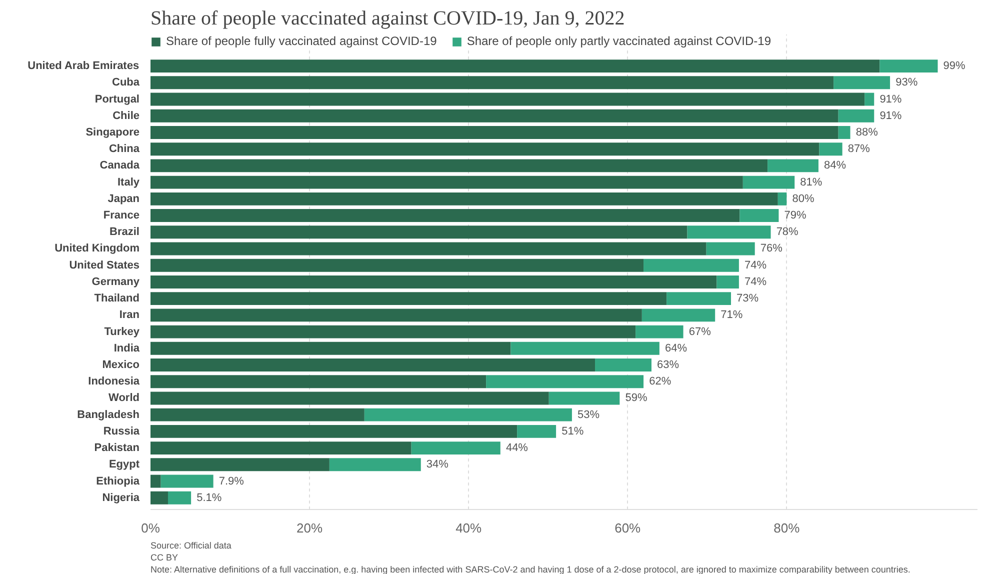 Image resolution: width=987 pixels, height=574 pixels. I want to click on y-tick-label: World, so click(124, 398).